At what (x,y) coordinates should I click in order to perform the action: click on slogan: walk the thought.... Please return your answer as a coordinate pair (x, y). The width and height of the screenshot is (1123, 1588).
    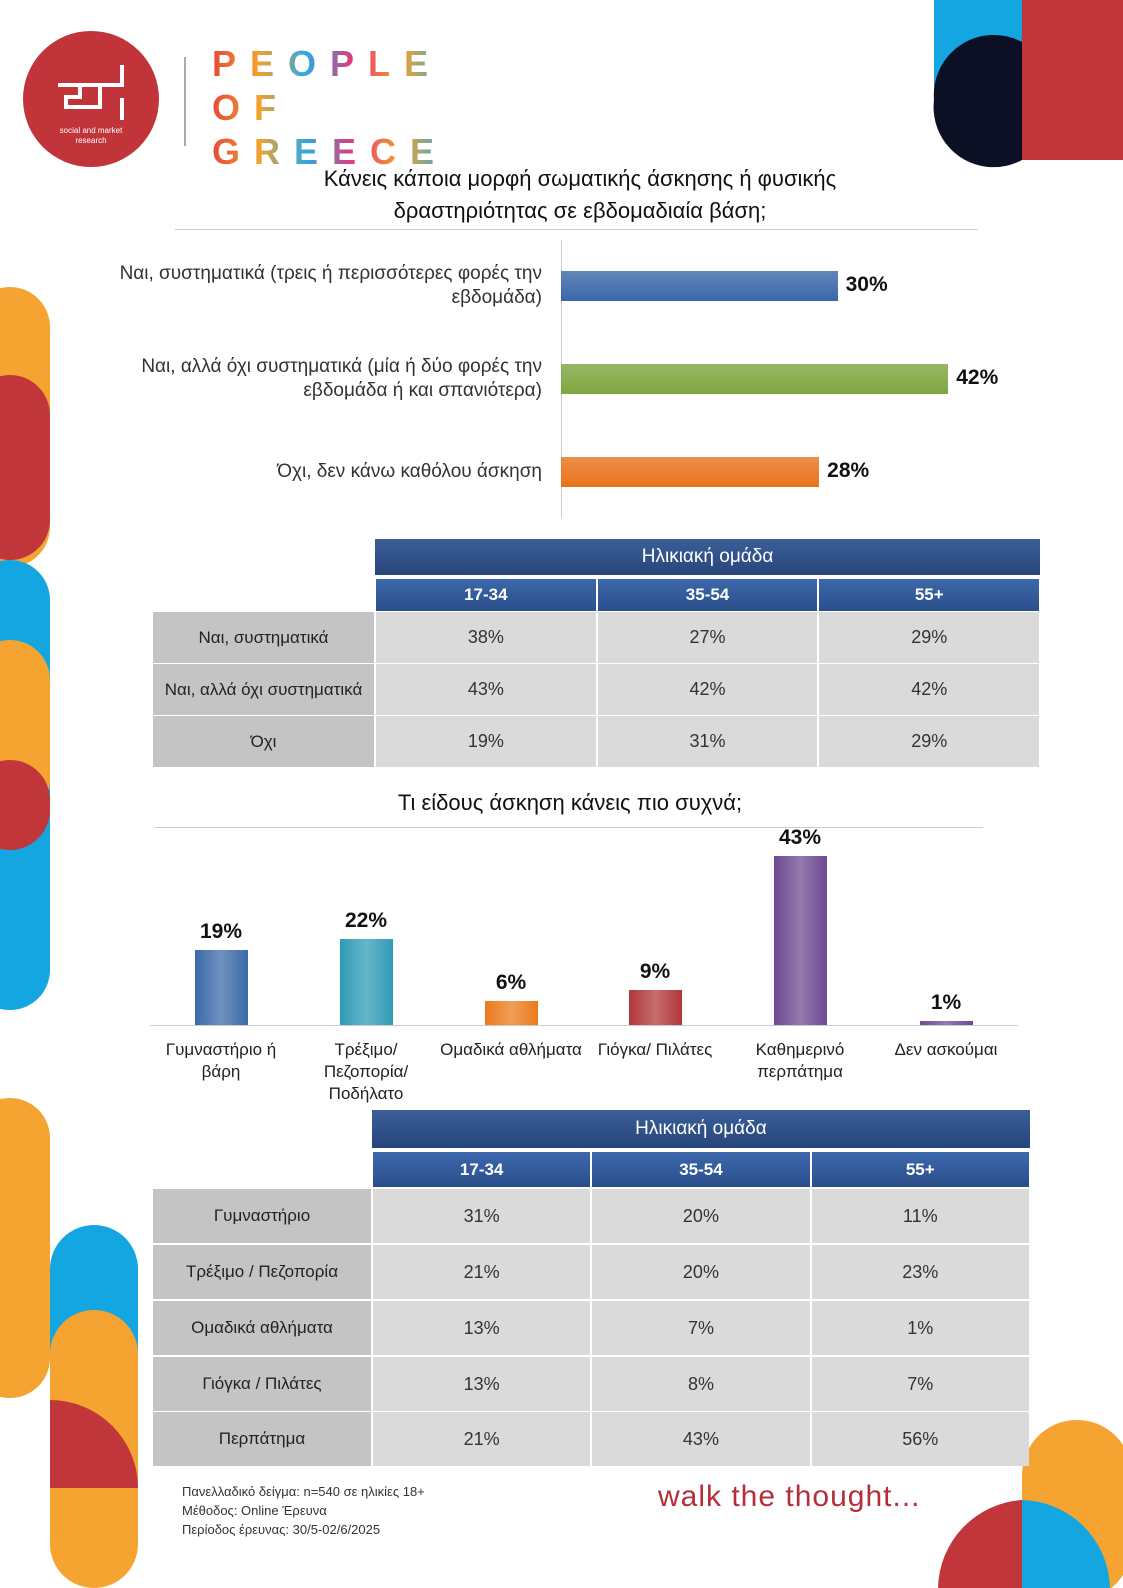
    Looking at the image, I should click on (789, 1496).